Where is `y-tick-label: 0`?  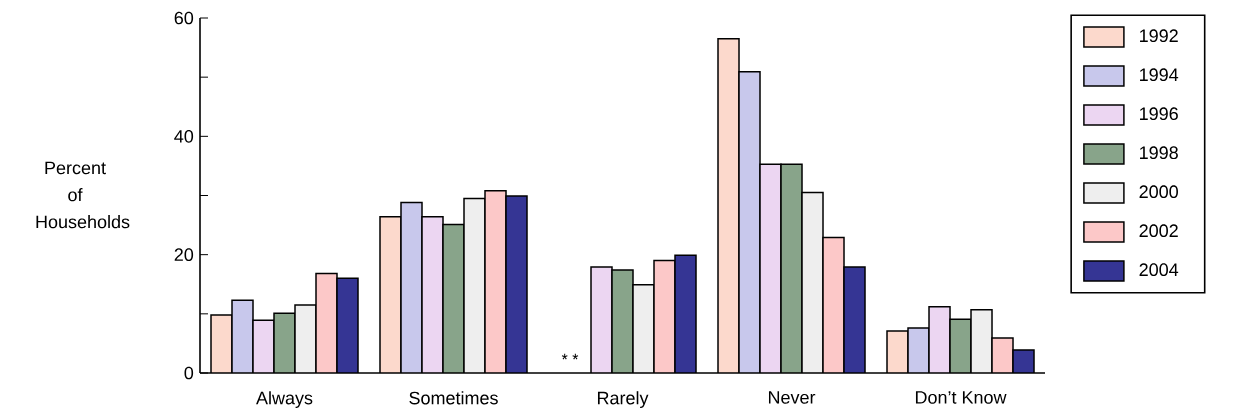
y-tick-label: 0 is located at coordinates (189, 373).